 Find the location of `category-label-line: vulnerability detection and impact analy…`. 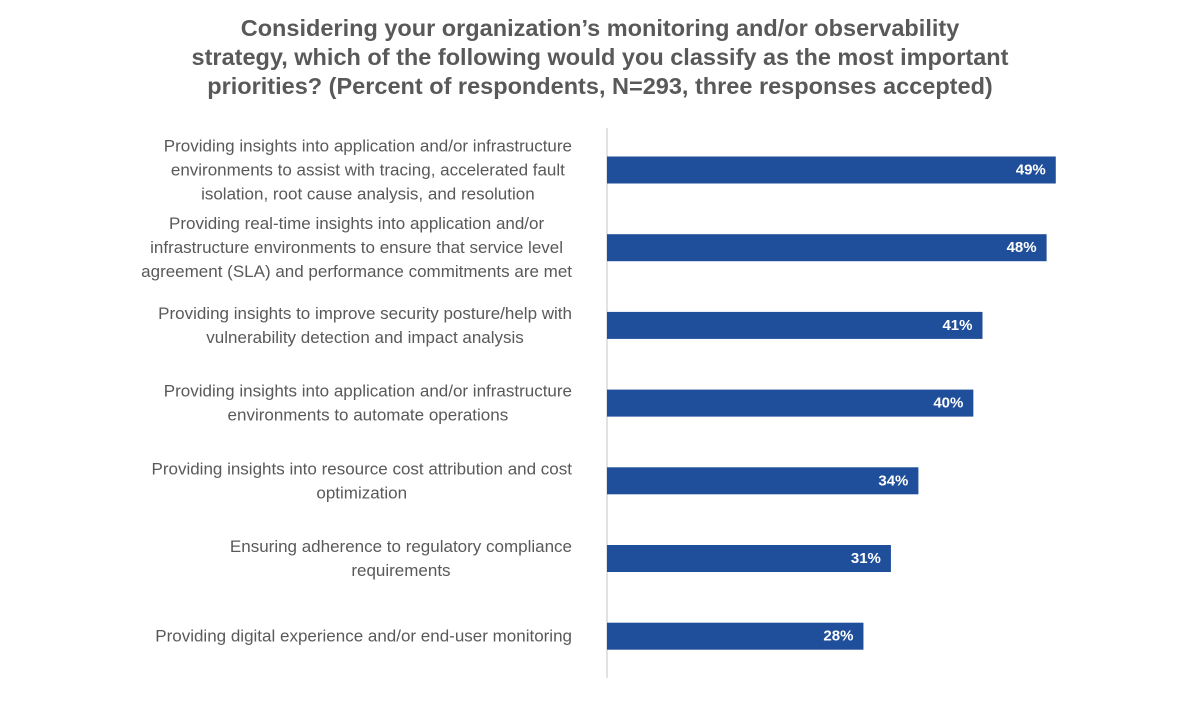

category-label-line: vulnerability detection and impact analy… is located at coordinates (365, 337).